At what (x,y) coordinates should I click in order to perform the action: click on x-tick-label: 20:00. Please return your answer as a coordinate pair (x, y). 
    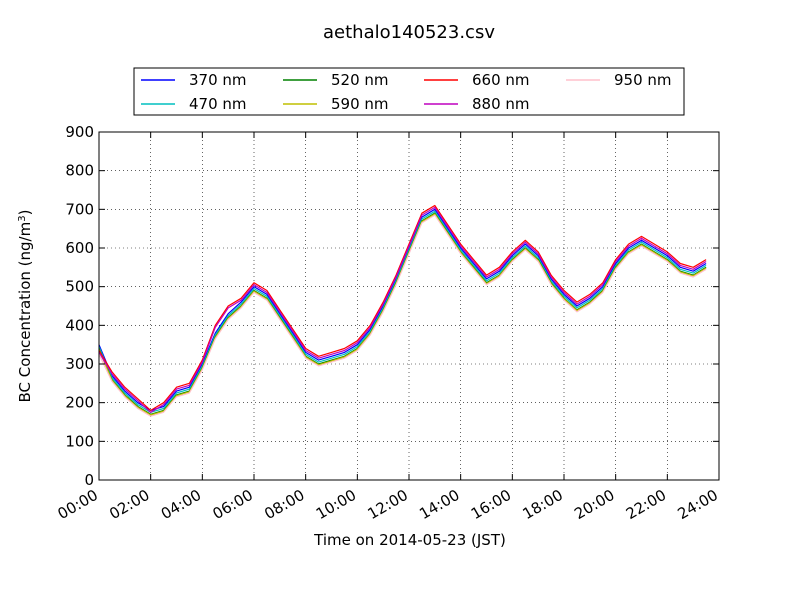
    Looking at the image, I should click on (594, 504).